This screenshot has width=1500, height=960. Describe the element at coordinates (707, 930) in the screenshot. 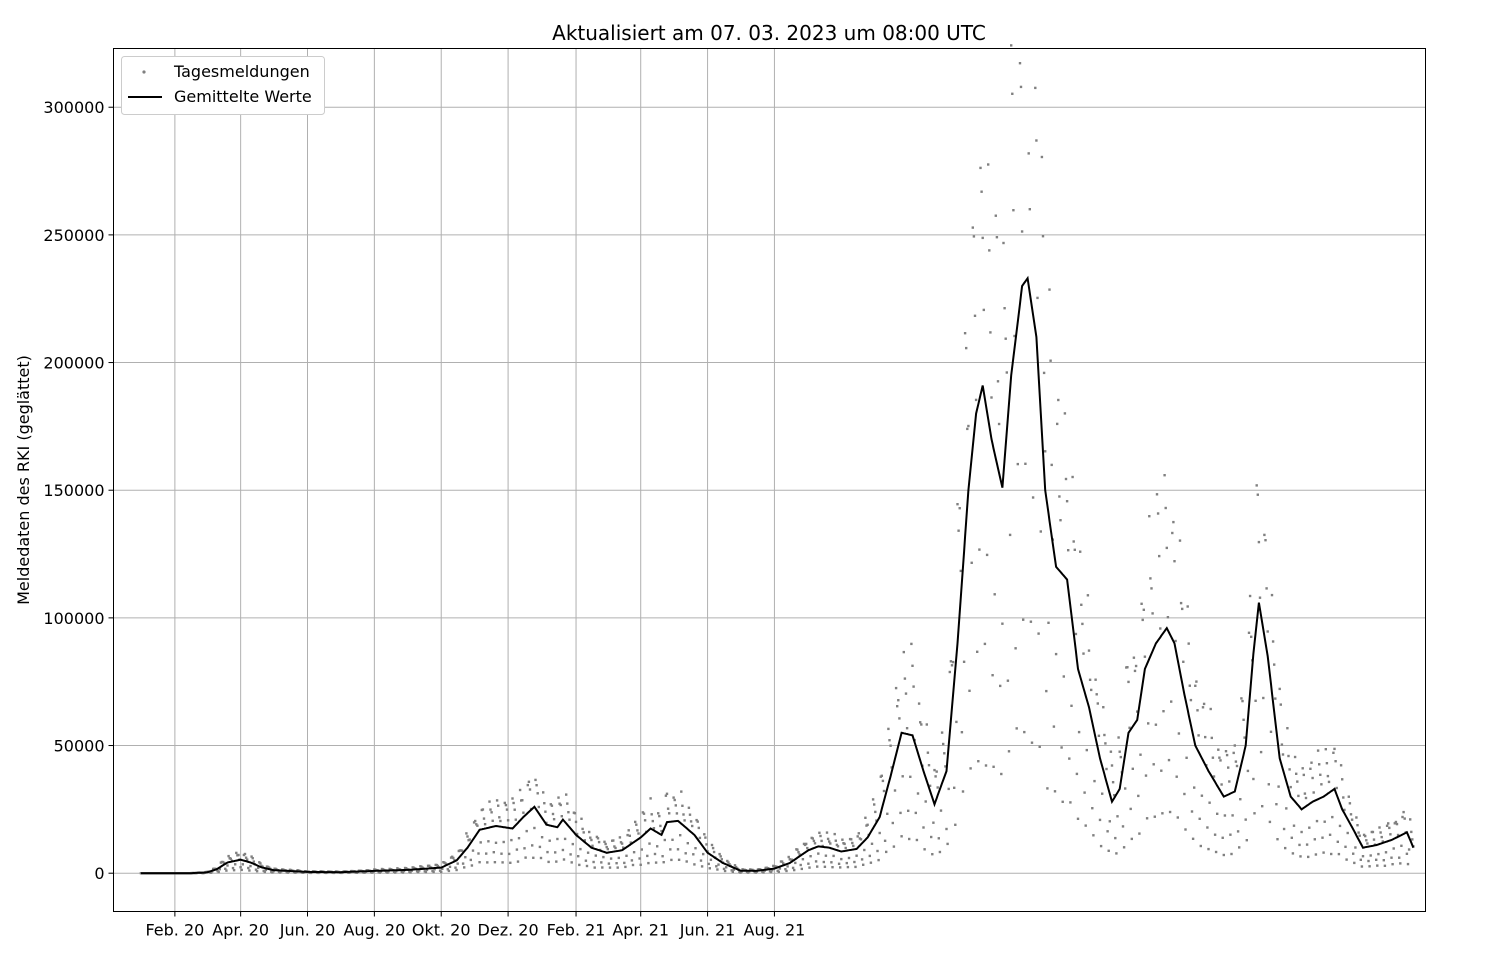

I see `x-tick-label: Jun. 21` at that location.